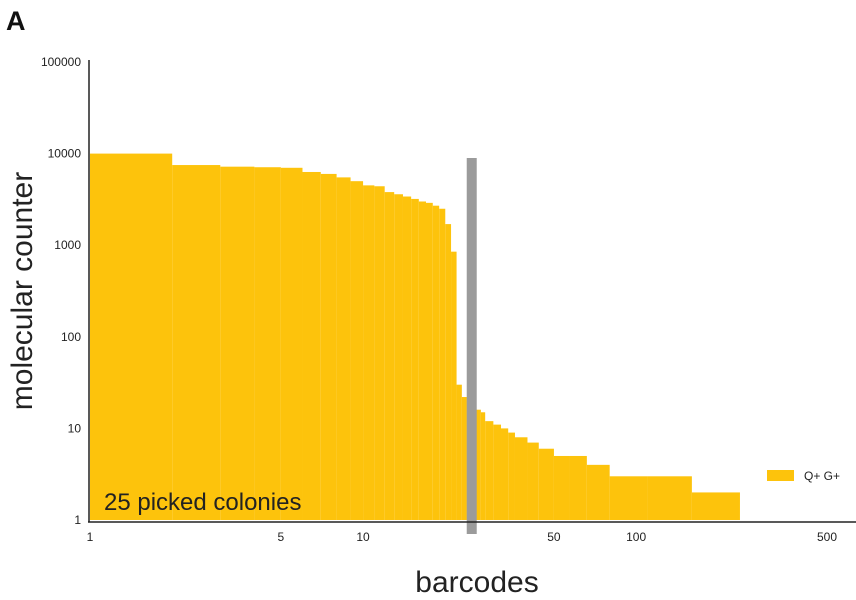  What do you see at coordinates (554, 537) in the screenshot?
I see `x-tick-label: 50` at bounding box center [554, 537].